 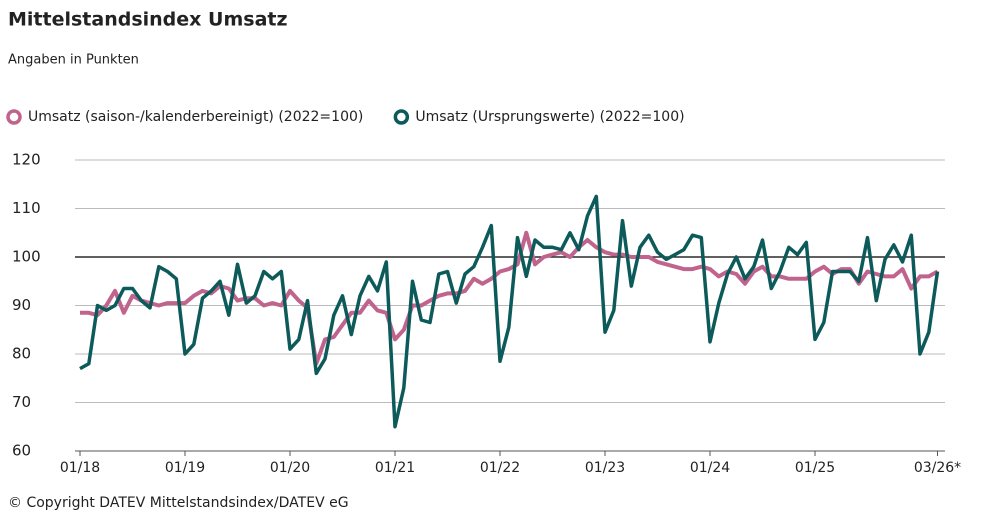 I want to click on x-tick-label: 01/24, so click(x=710, y=468).